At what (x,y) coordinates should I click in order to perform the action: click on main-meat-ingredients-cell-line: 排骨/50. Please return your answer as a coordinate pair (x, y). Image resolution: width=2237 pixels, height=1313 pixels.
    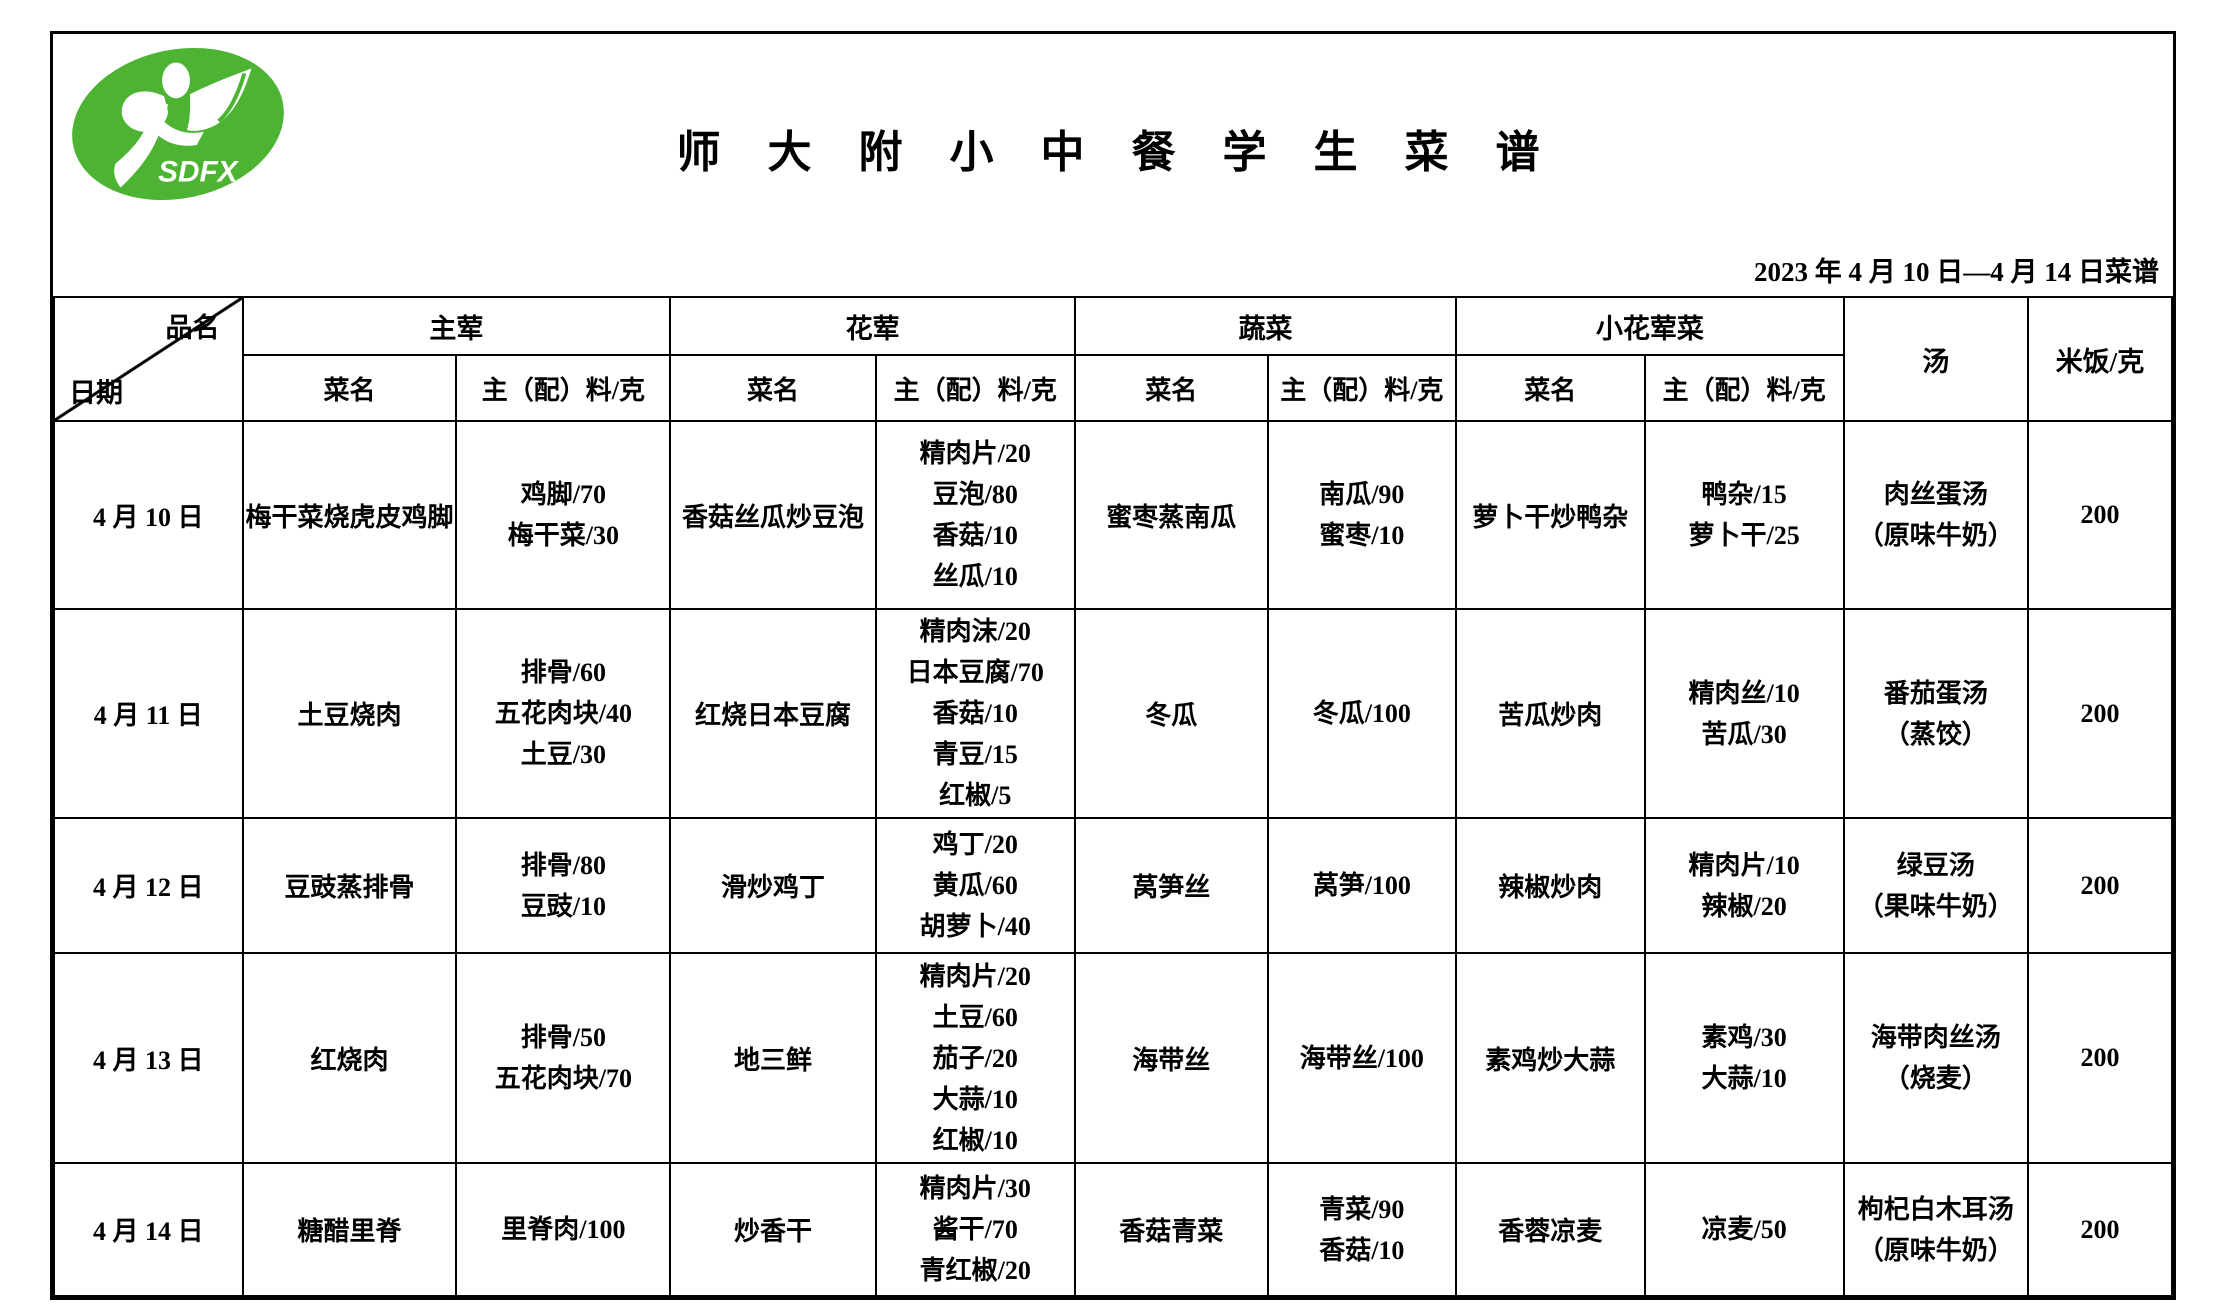
    Looking at the image, I should click on (563, 1037).